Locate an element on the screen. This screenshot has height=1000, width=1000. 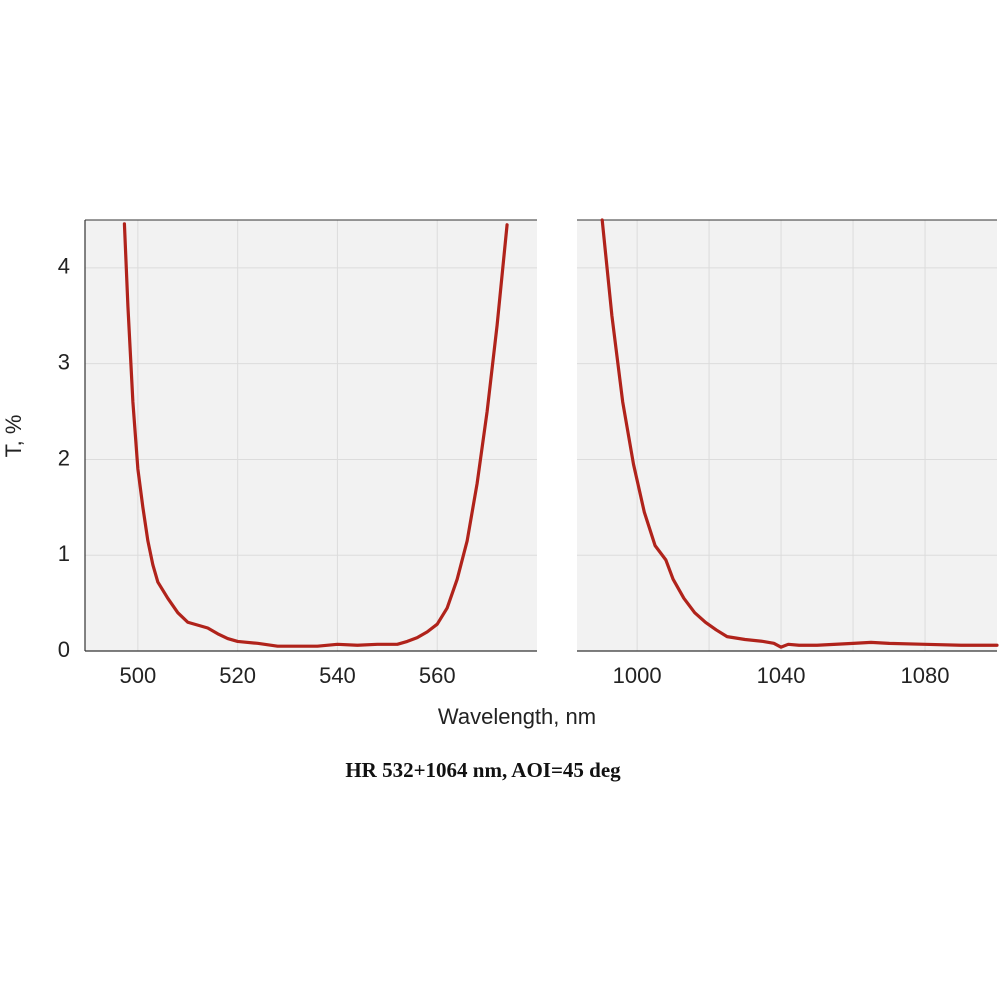
x-tick-label: 1000 is located at coordinates (637, 675).